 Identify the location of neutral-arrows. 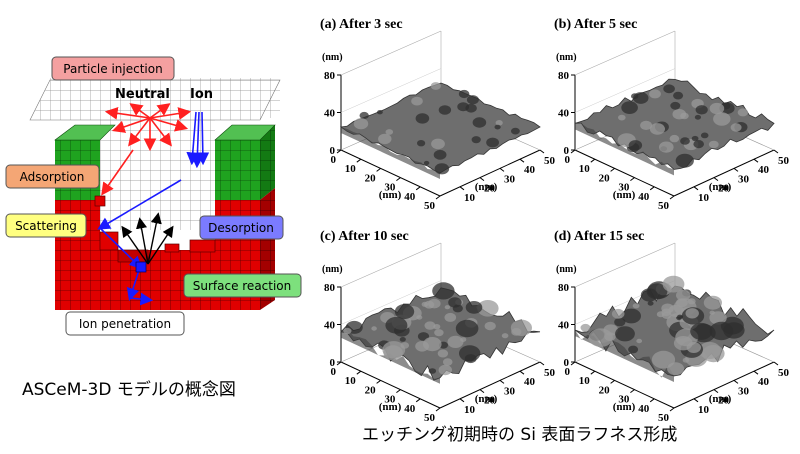
(146, 149).